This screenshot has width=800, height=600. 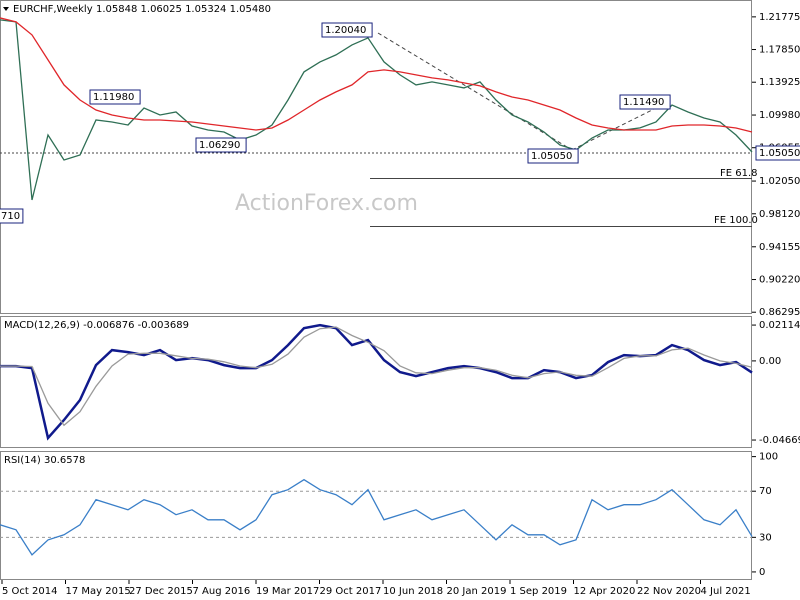 I want to click on y-tick-label: 0.94155, so click(x=779, y=247).